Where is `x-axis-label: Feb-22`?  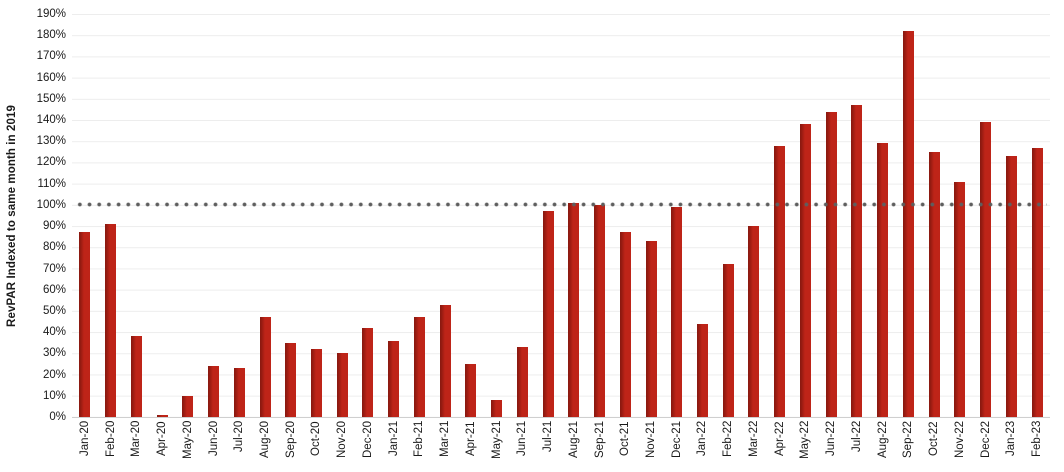
x-axis-label: Feb-22 is located at coordinates (728, 439).